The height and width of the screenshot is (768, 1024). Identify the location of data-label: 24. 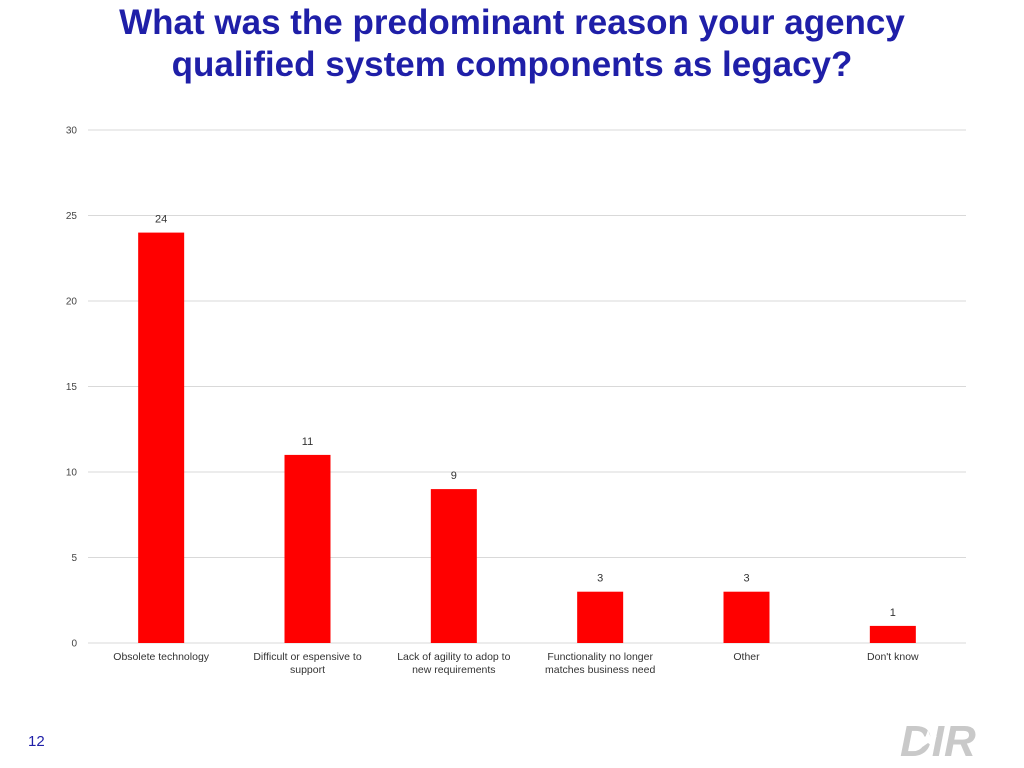
(161, 220).